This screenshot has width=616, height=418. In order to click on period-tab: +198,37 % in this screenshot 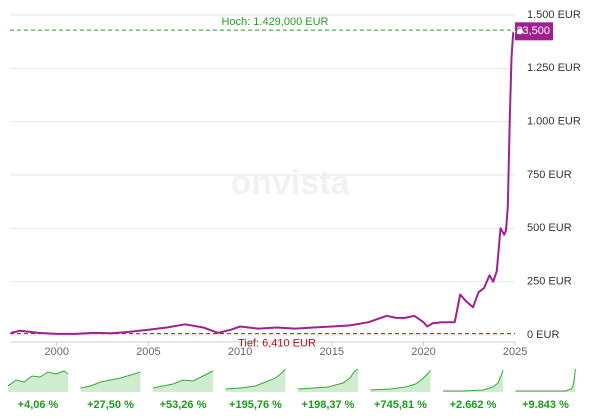, I will do `click(328, 389)`.